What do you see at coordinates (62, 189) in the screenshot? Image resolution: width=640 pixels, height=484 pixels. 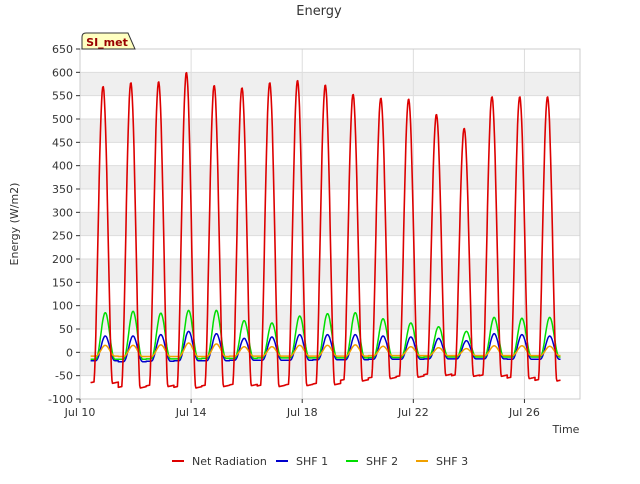 I see `y-tick-label: 350` at bounding box center [62, 189].